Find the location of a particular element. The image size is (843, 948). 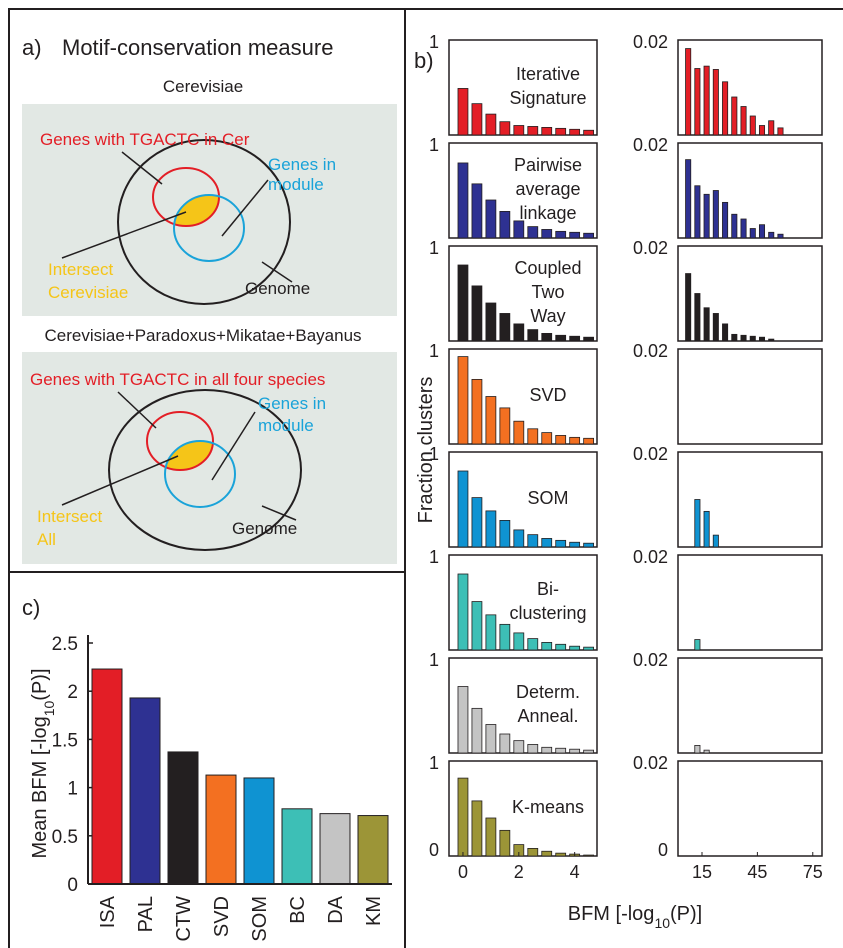

x-axis-label: BFM [-log10(P)] is located at coordinates (635, 917).